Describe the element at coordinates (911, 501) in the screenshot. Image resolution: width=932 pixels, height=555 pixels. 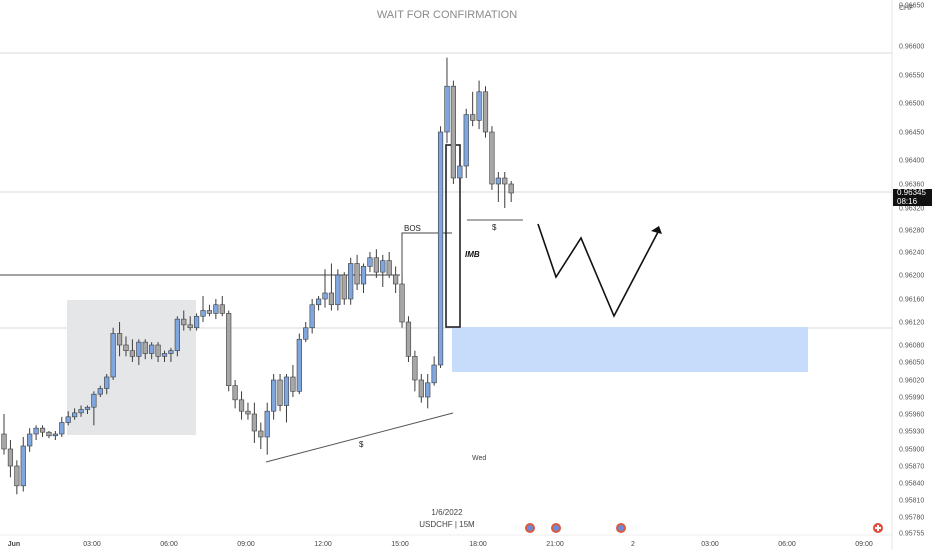
I see `price-tick-label: 0.95810` at that location.